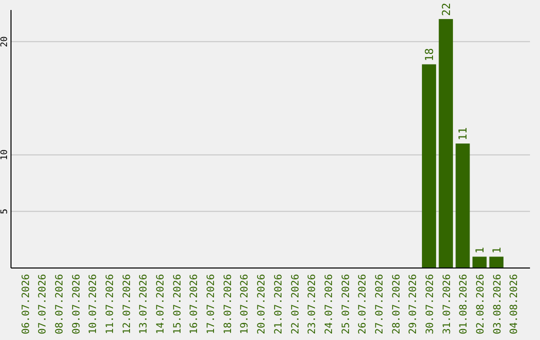 Image resolution: width=540 pixels, height=340 pixels. Describe the element at coordinates (5, 154) in the screenshot. I see `y-tick-label: 10` at that location.